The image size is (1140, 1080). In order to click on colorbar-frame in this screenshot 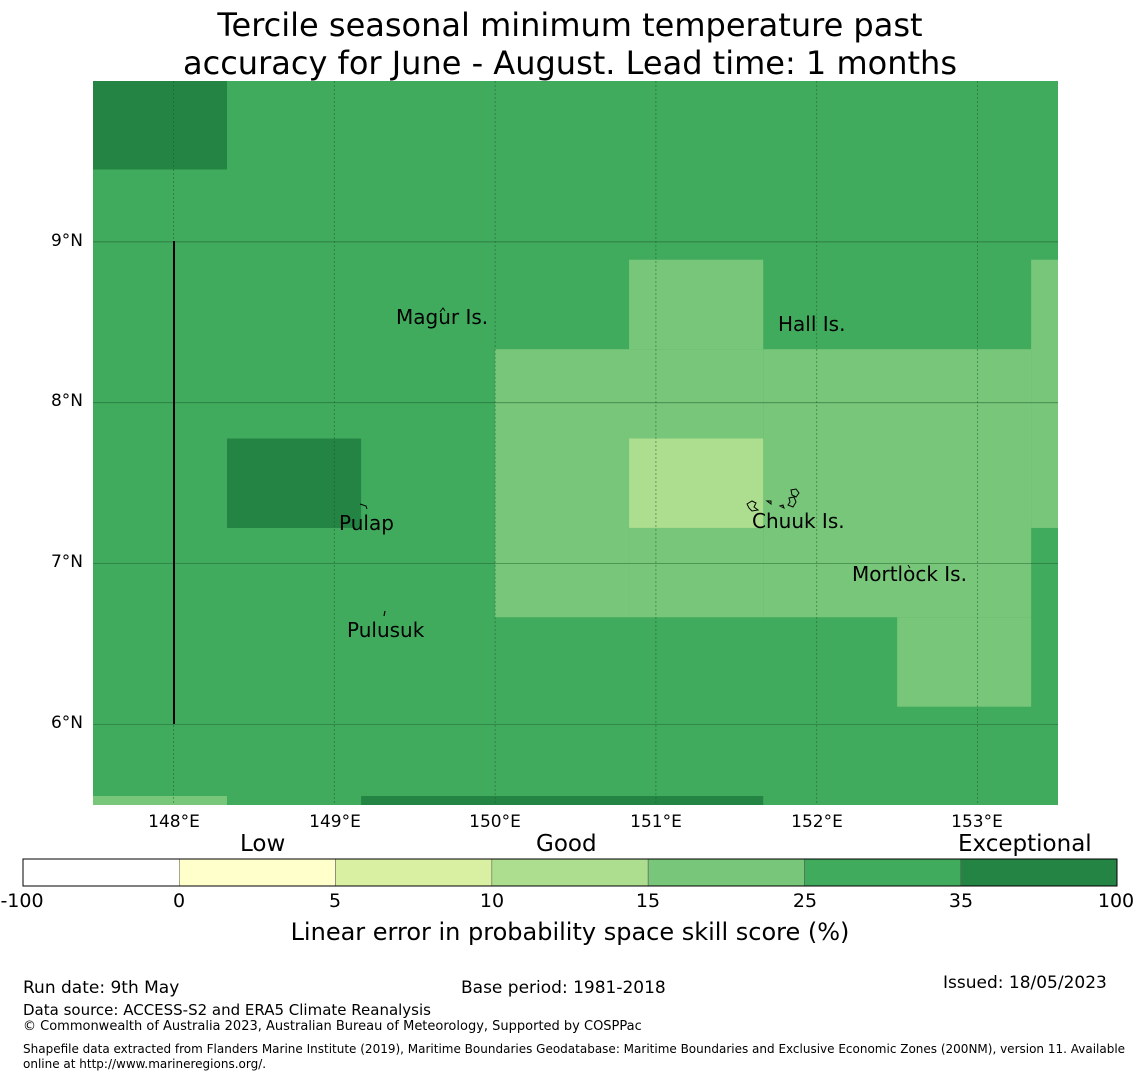, I will do `click(570, 872)`.